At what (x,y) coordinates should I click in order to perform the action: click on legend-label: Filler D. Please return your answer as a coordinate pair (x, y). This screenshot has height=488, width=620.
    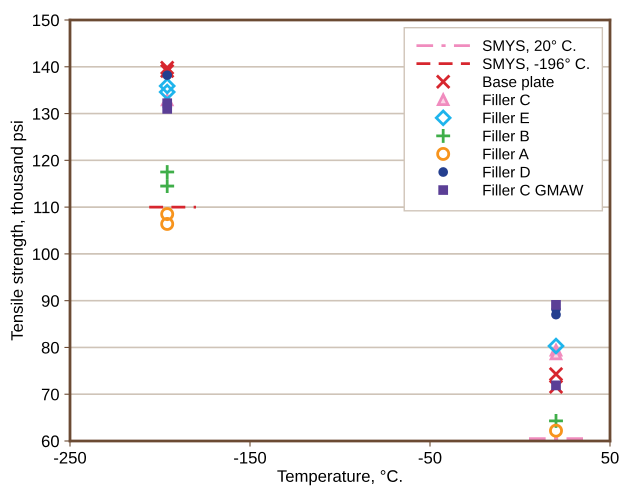
    Looking at the image, I should click on (506, 172).